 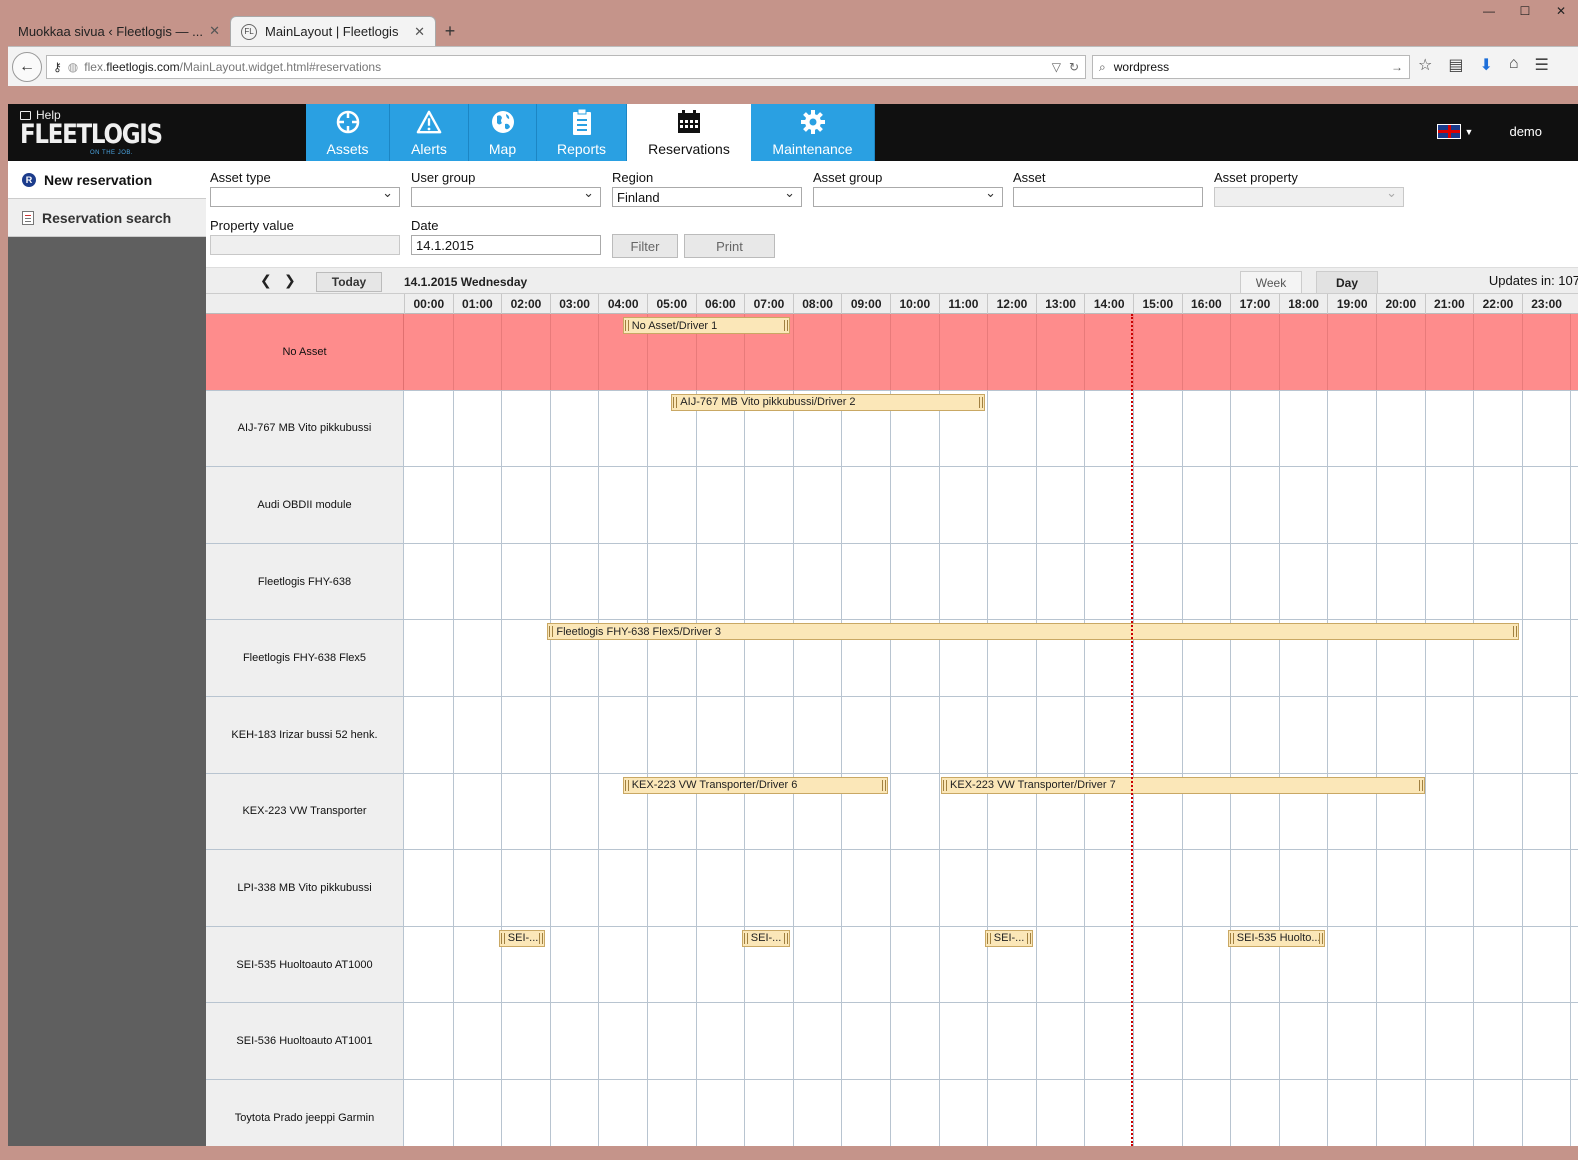 I want to click on globe-icon, so click(x=503, y=122).